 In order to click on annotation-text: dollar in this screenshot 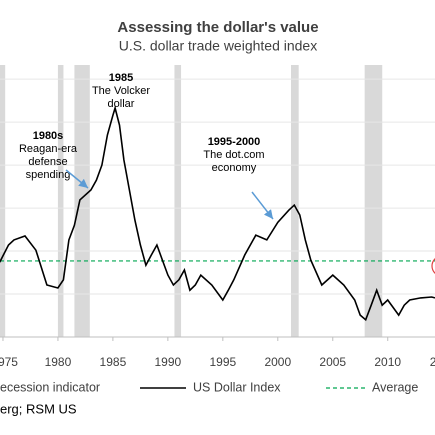, I will do `click(121, 104)`.